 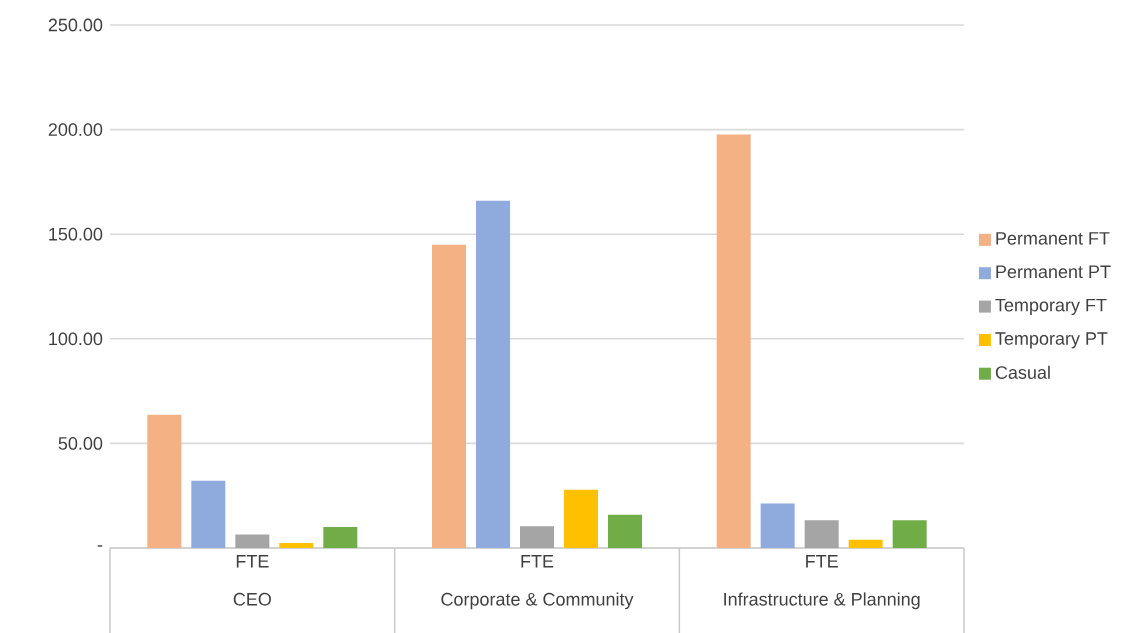 What do you see at coordinates (76, 234) in the screenshot?
I see `y-tick-label: 150.00` at bounding box center [76, 234].